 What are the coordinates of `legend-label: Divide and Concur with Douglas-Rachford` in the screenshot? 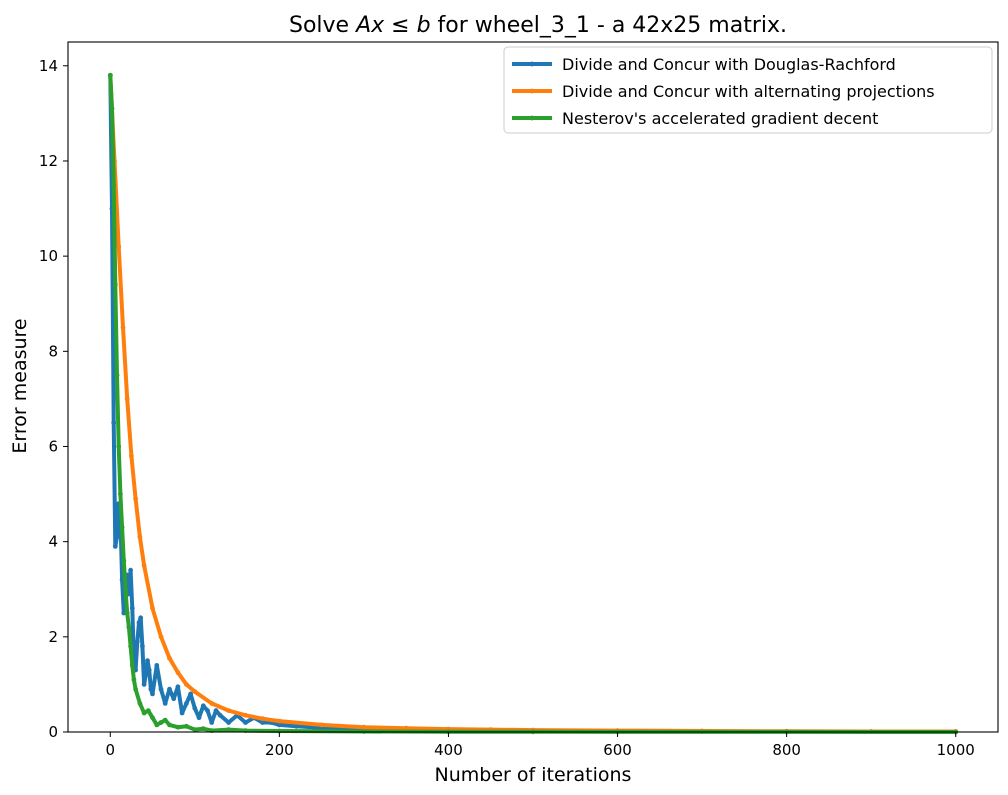 It's located at (729, 64).